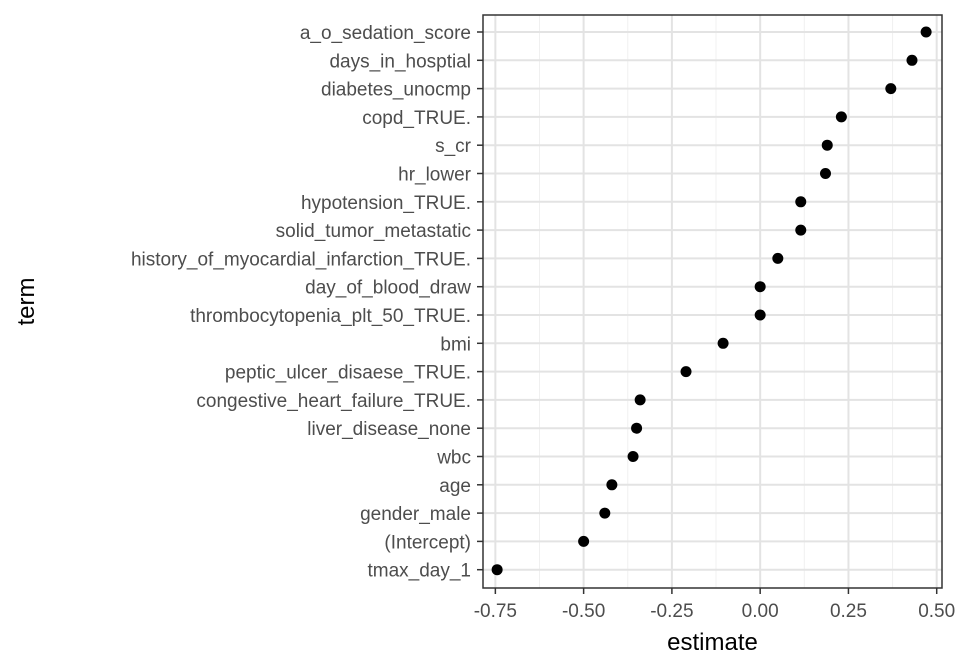 The image size is (960, 672). What do you see at coordinates (348, 373) in the screenshot?
I see `y-tick-label: peptic_ulcer_disaese_TRUE.` at bounding box center [348, 373].